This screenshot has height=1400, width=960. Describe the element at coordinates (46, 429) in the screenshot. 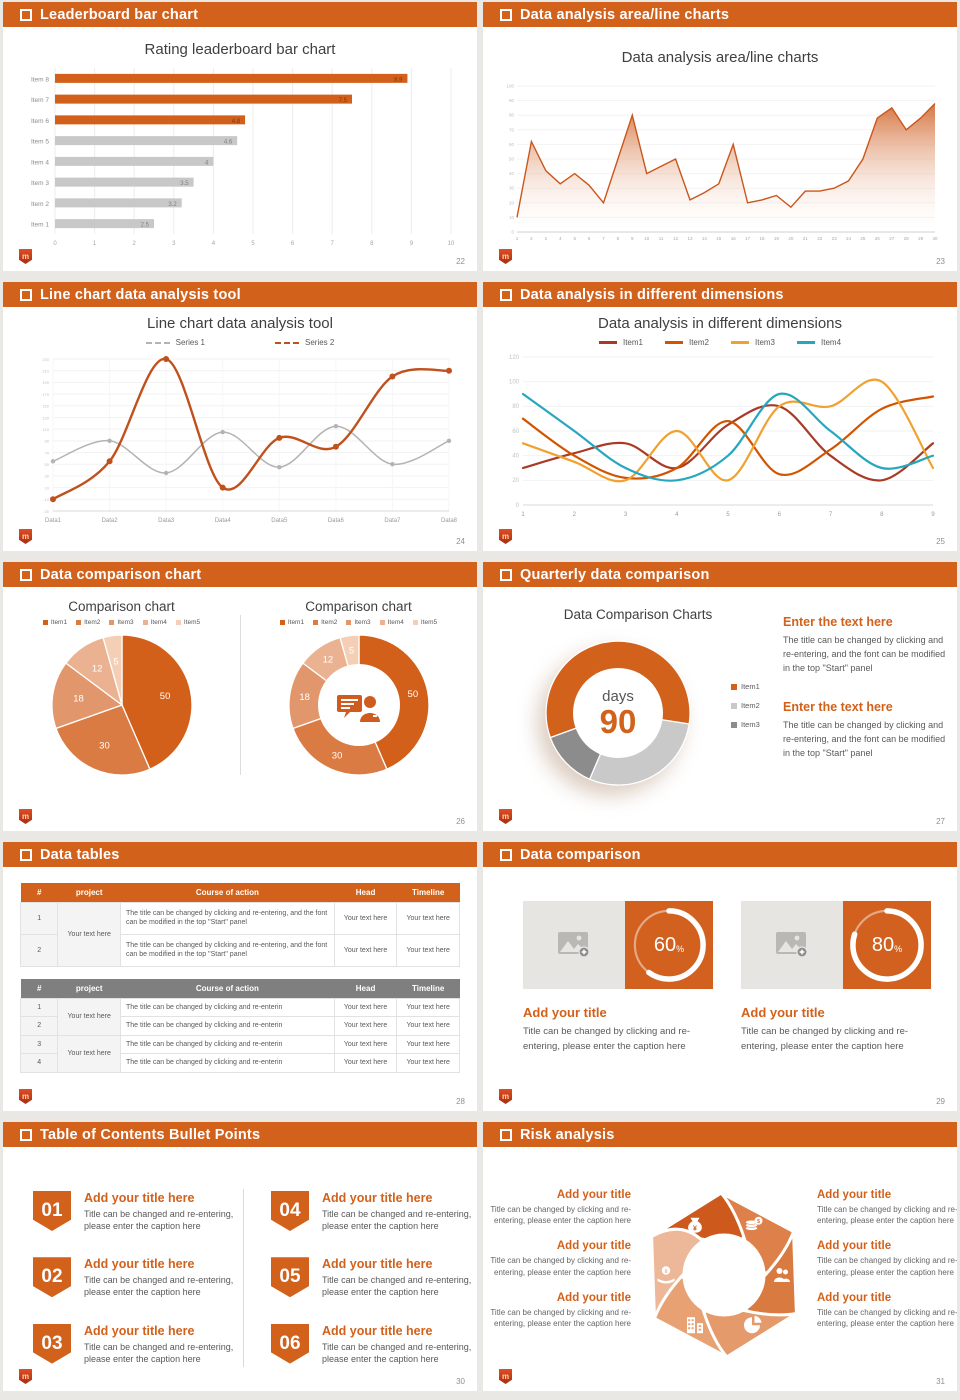

I see `text-el: 110` at that location.